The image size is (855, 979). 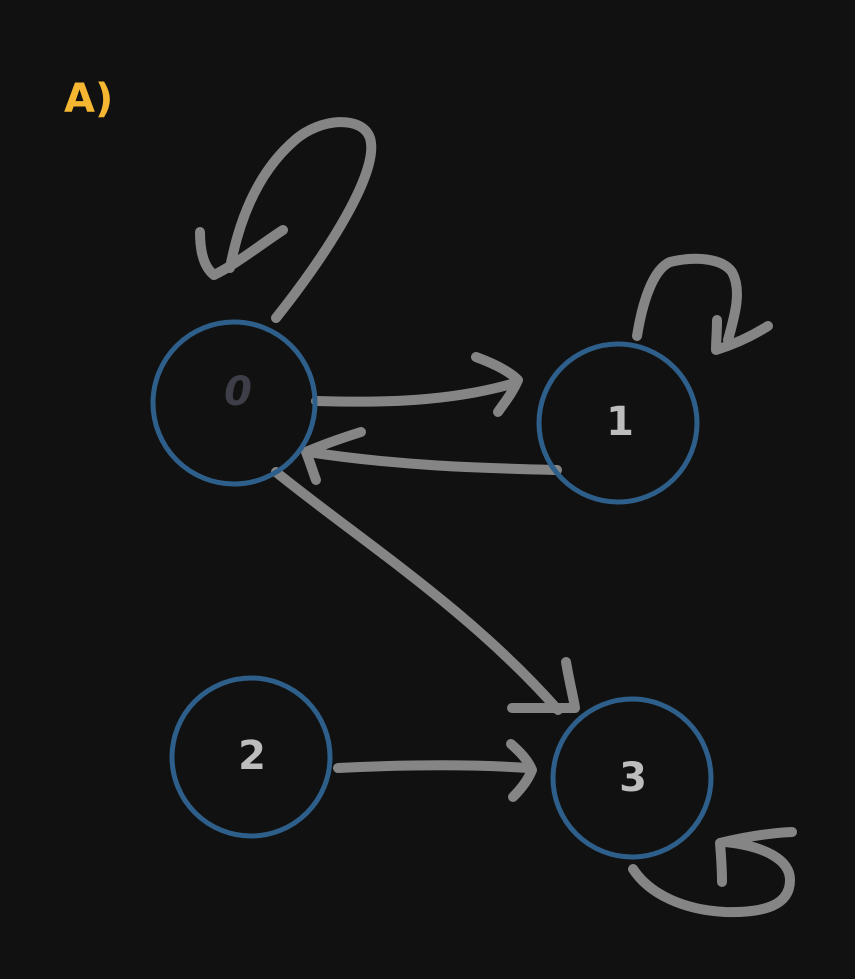 What do you see at coordinates (238, 392) in the screenshot?
I see `node-0-label: 0` at bounding box center [238, 392].